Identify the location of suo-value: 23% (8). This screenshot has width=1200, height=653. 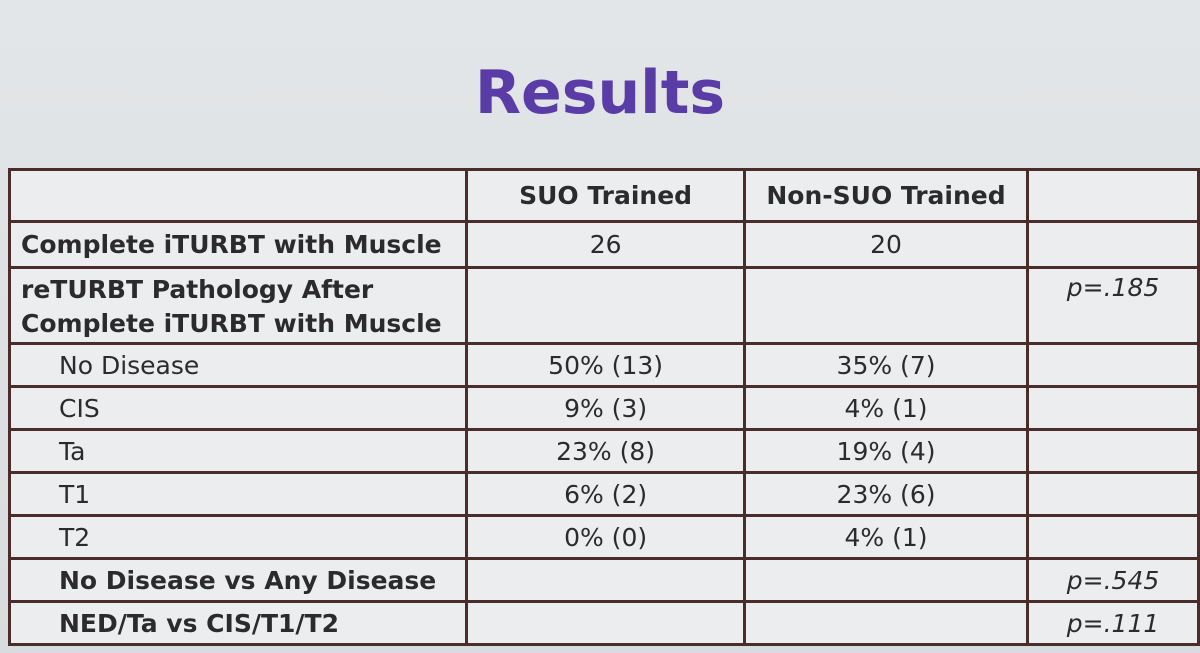
(605, 451).